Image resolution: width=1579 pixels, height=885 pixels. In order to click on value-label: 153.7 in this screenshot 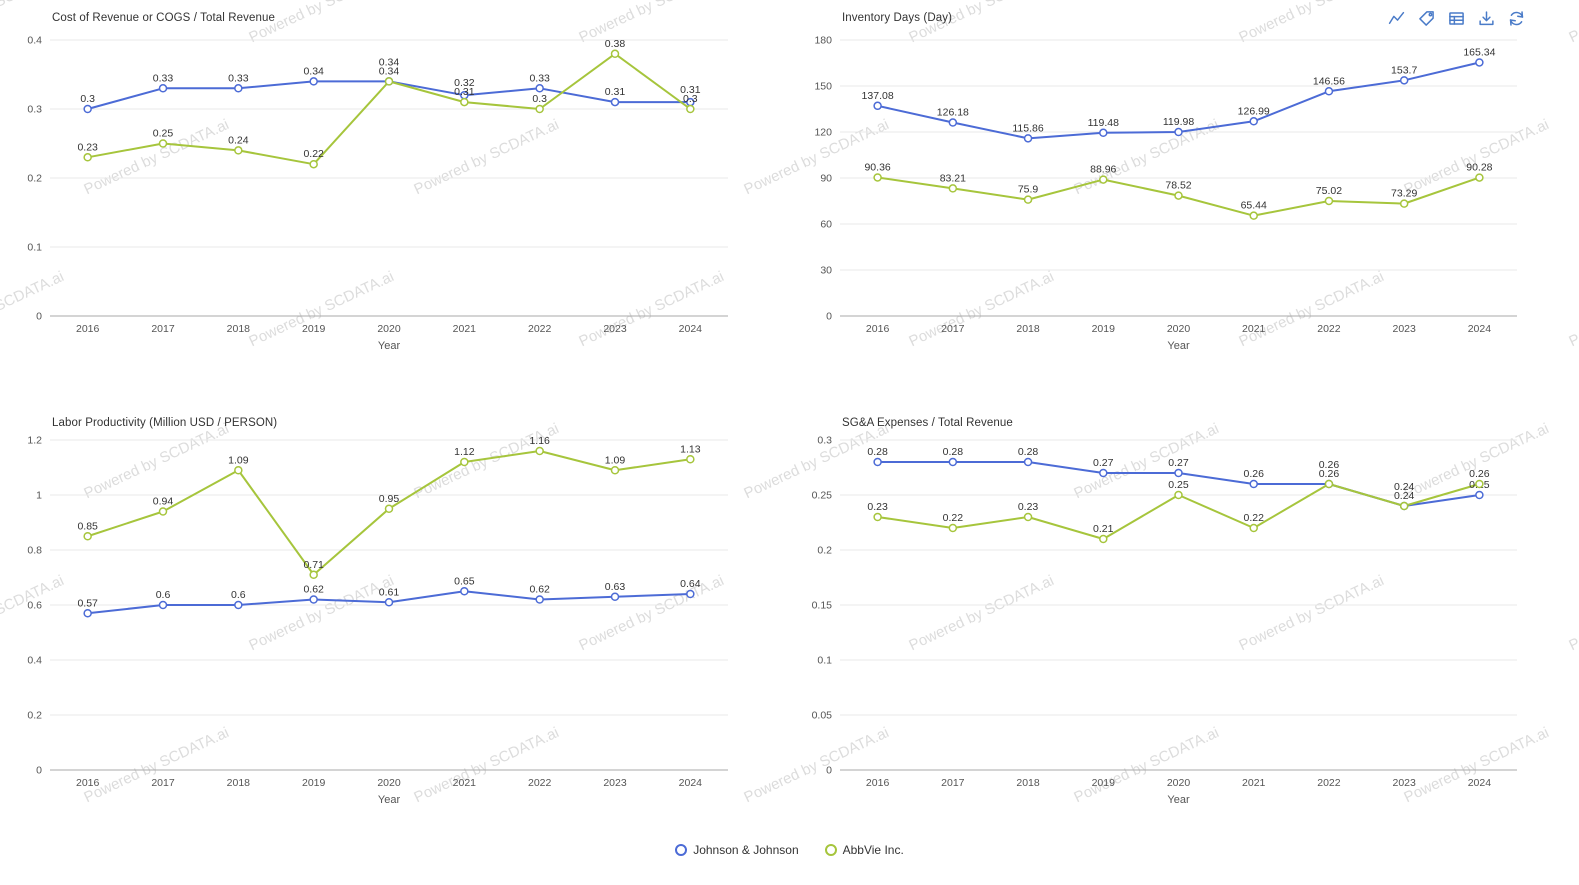, I will do `click(1404, 70)`.